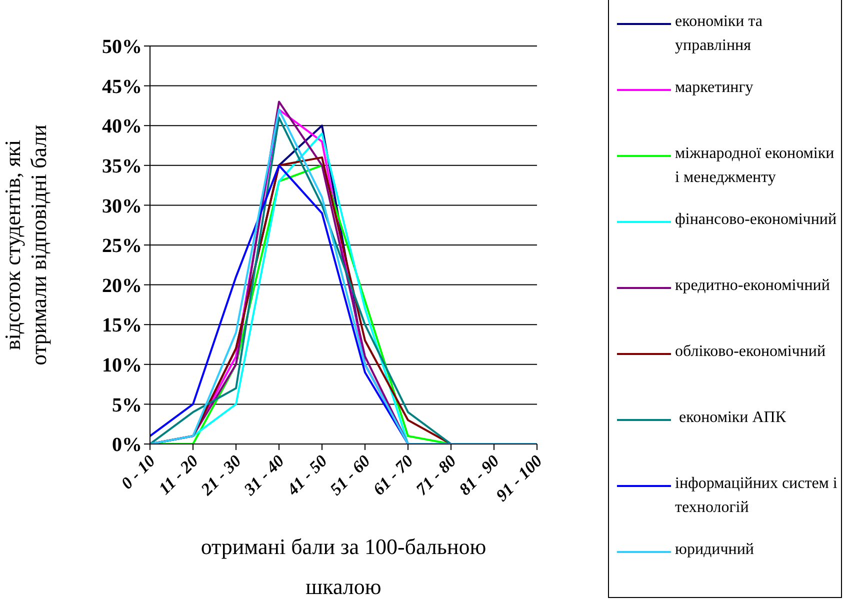 The image size is (845, 599). Describe the element at coordinates (719, 34) in the screenshot. I see `legend-label: економіки та управління` at that location.